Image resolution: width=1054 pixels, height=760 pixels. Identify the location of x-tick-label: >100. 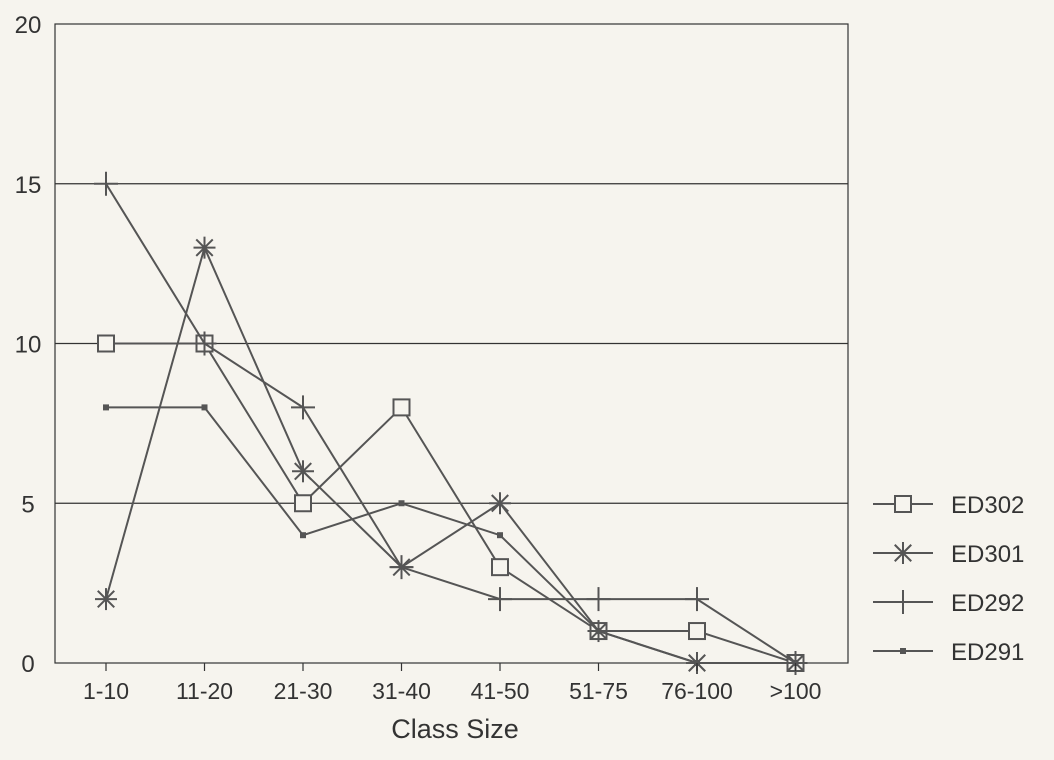
(796, 691).